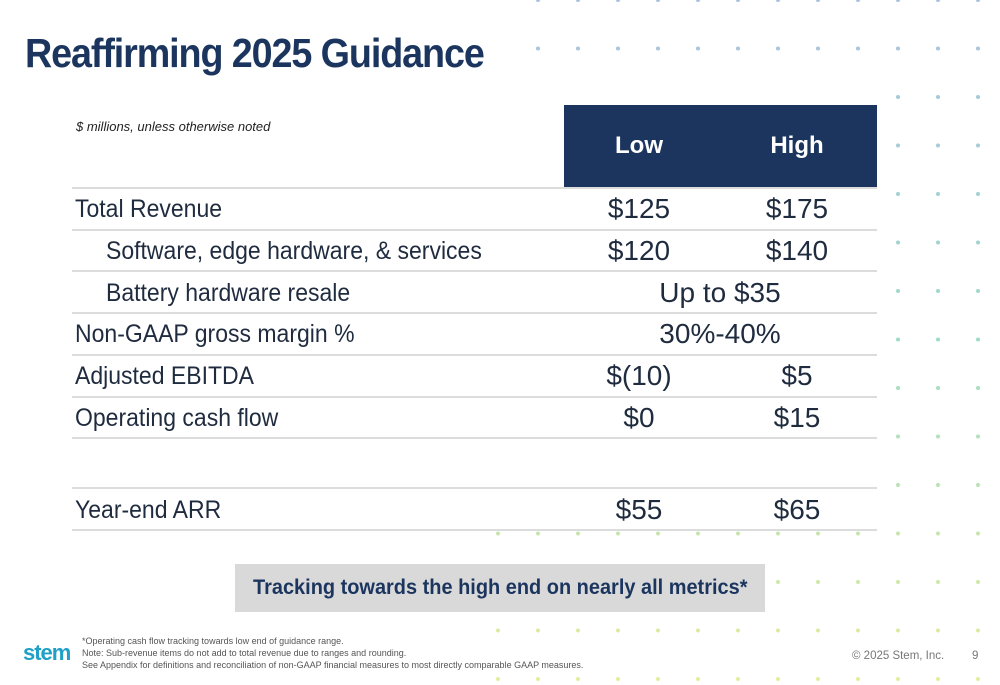  What do you see at coordinates (177, 418) in the screenshot?
I see `row-label: Operating cash flow` at bounding box center [177, 418].